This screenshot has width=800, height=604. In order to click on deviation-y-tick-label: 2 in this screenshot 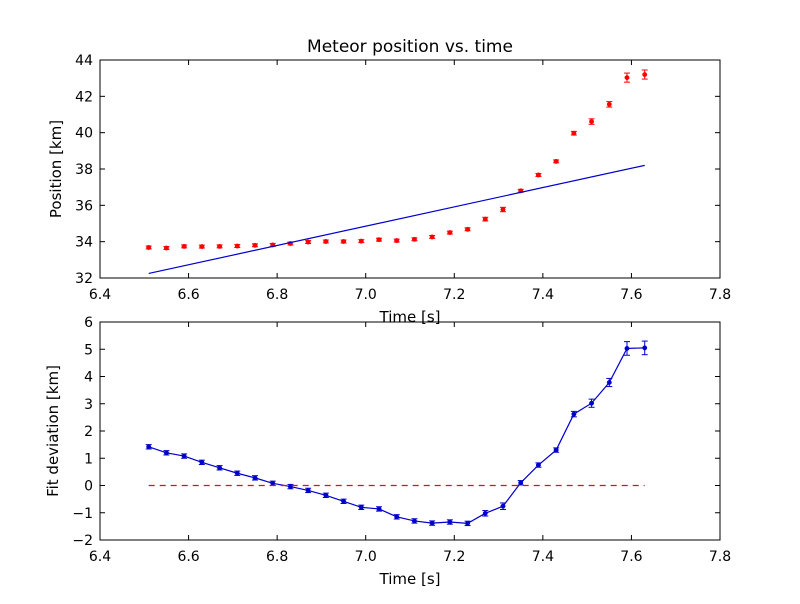, I will do `click(88, 432)`.